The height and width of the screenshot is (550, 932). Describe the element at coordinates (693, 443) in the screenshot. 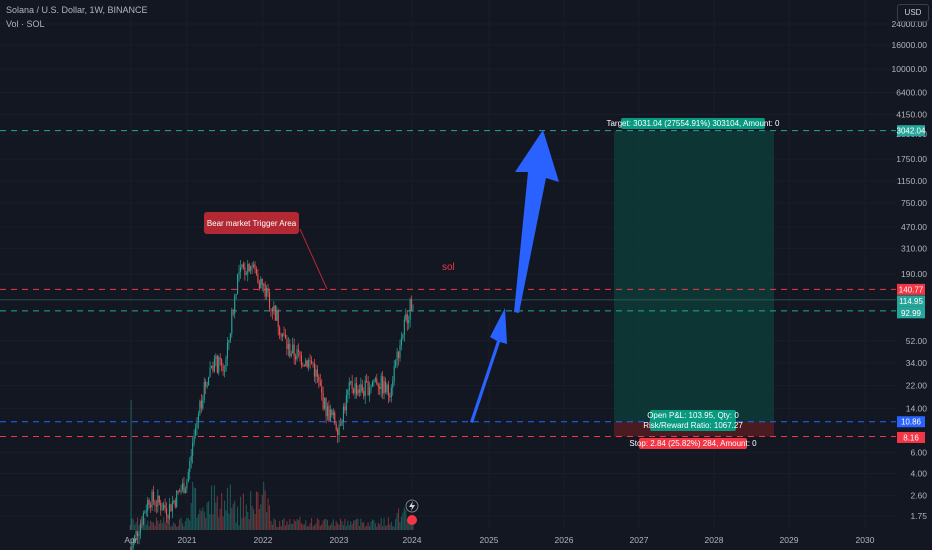

I see `stop-label: Stop: 2.84 (25.82%) 284, Amount: 0` at that location.